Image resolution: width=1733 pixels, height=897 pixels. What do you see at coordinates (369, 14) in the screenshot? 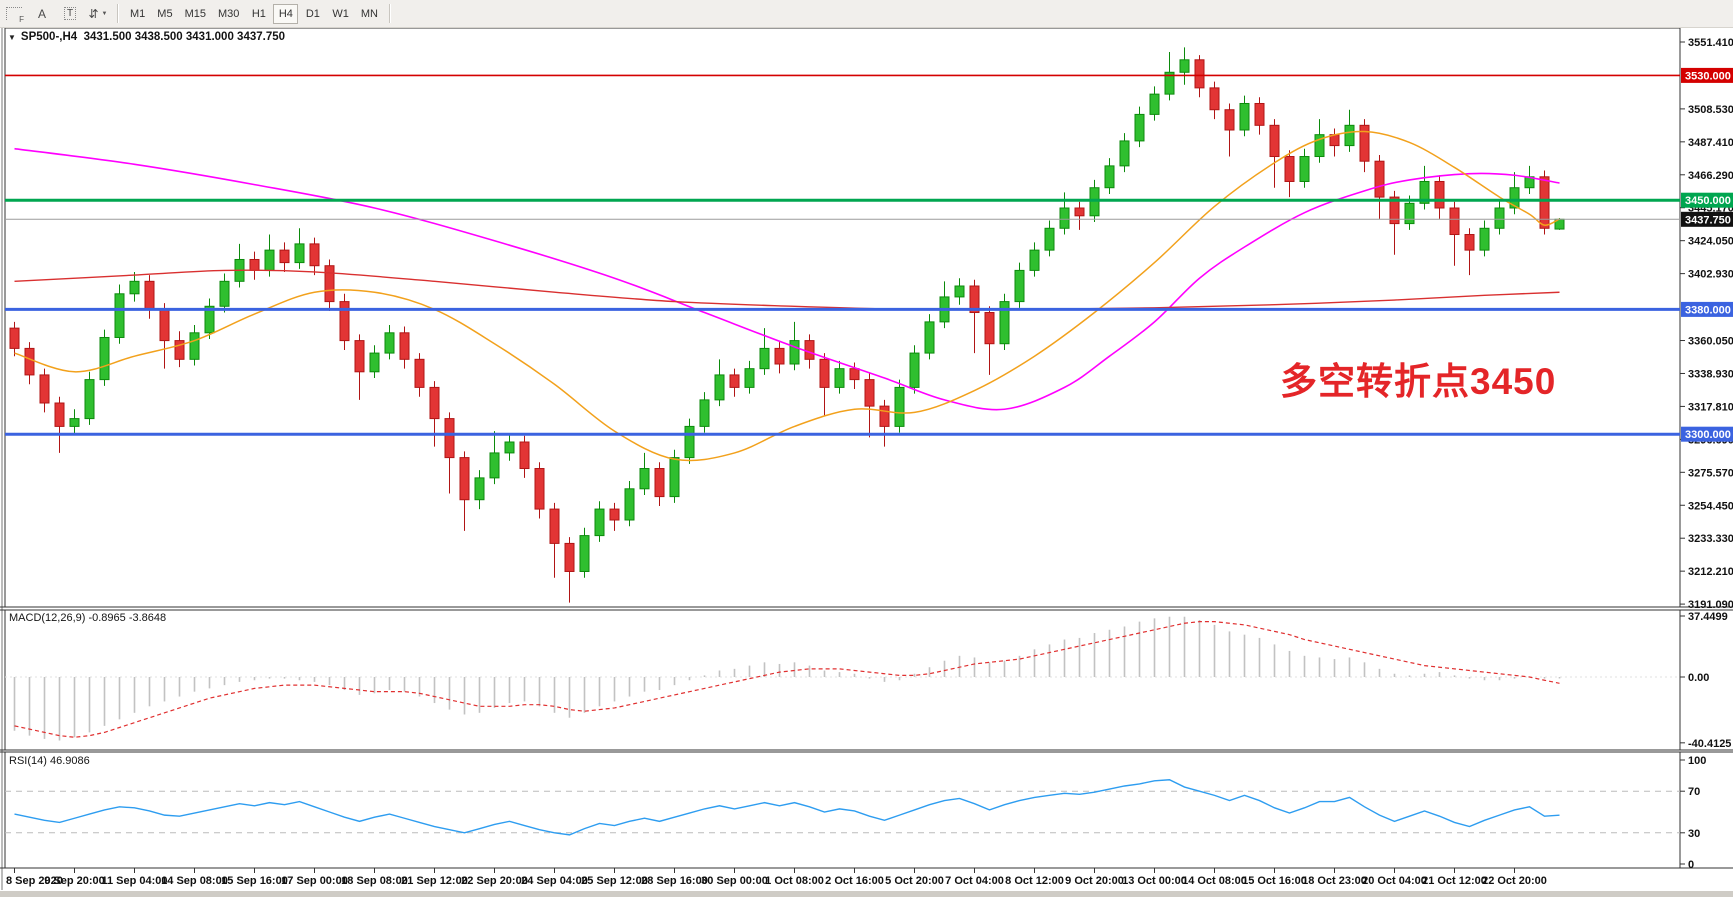
I see `timeframe-button-MN: MN` at bounding box center [369, 14].